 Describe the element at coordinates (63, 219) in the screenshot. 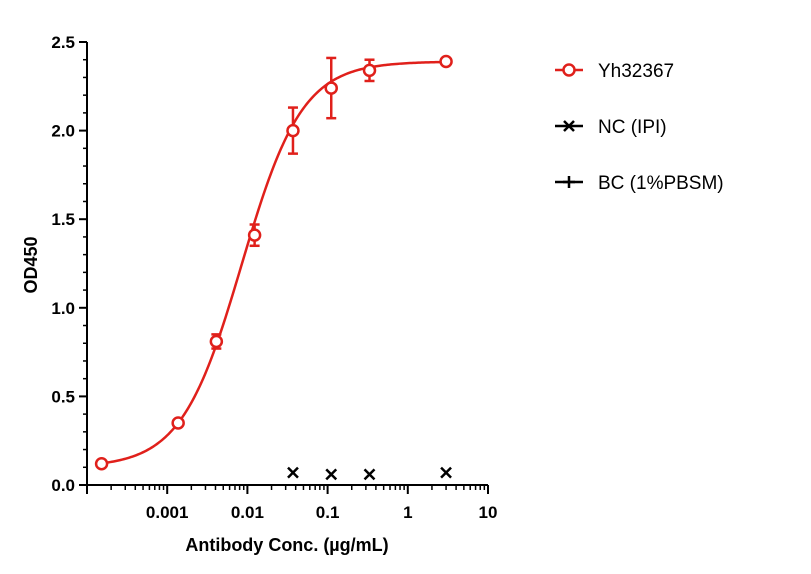

I see `y-tick-label: 1.5` at that location.